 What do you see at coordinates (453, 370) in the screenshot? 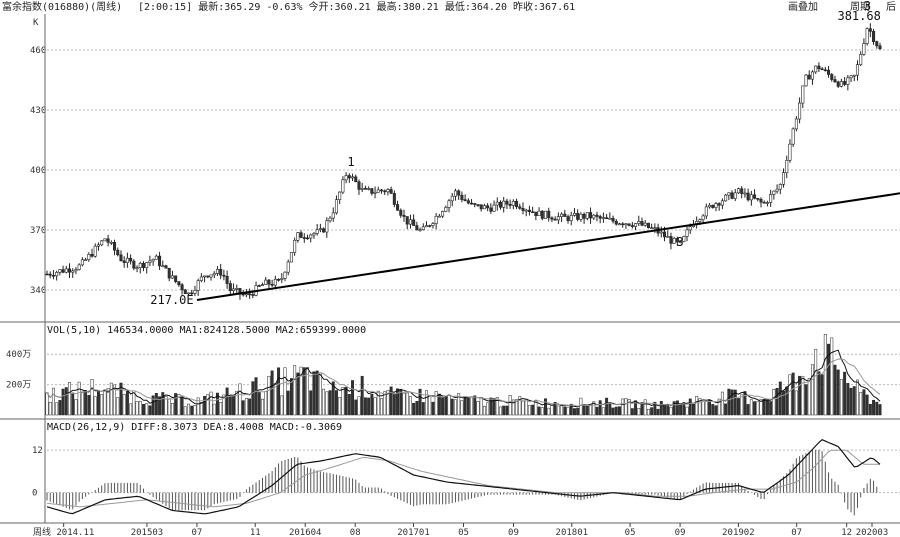
I see `volume-grid: 400万 200万` at bounding box center [453, 370].